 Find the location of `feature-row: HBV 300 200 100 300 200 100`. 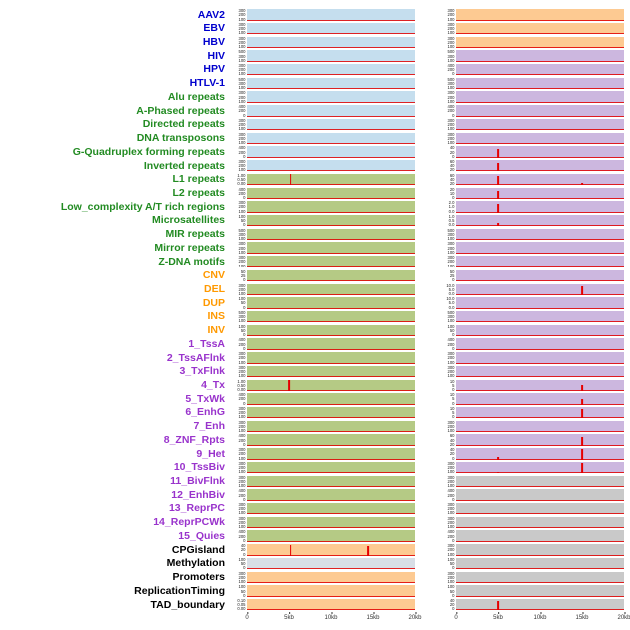

feature-row: HBV 300 200 100 300 200 100 is located at coordinates (315, 42).